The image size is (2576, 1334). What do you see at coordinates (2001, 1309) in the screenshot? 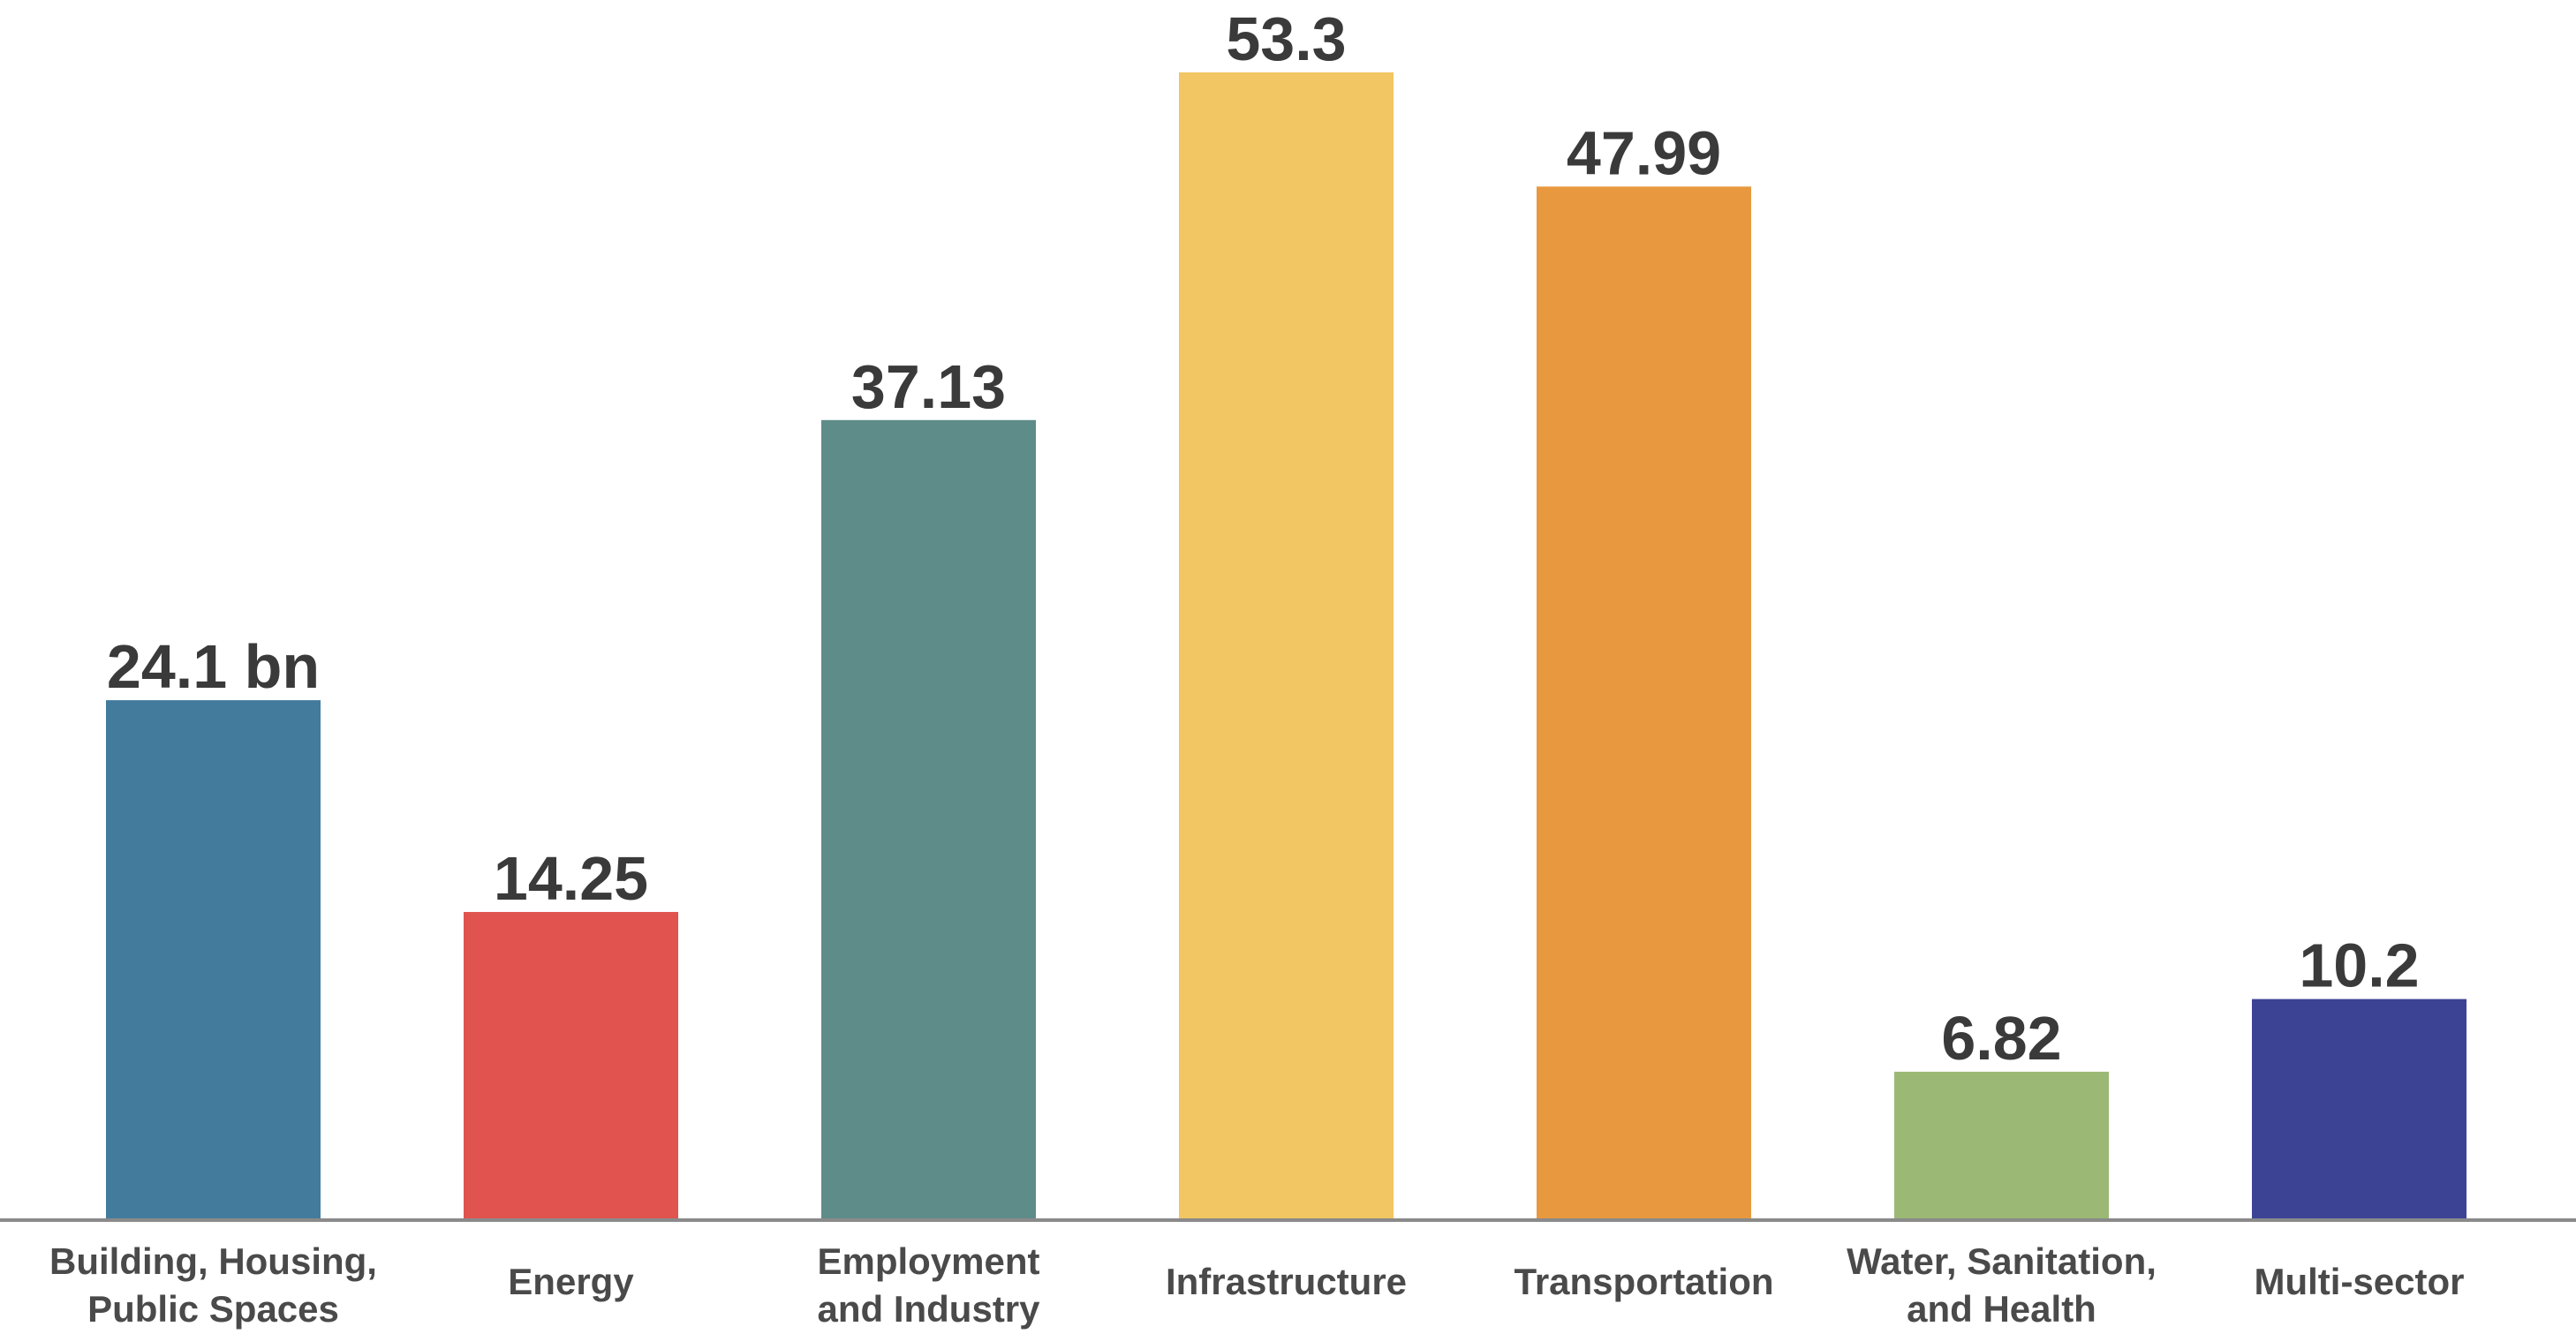
I see `category-label-5-line-1: and Health` at bounding box center [2001, 1309].